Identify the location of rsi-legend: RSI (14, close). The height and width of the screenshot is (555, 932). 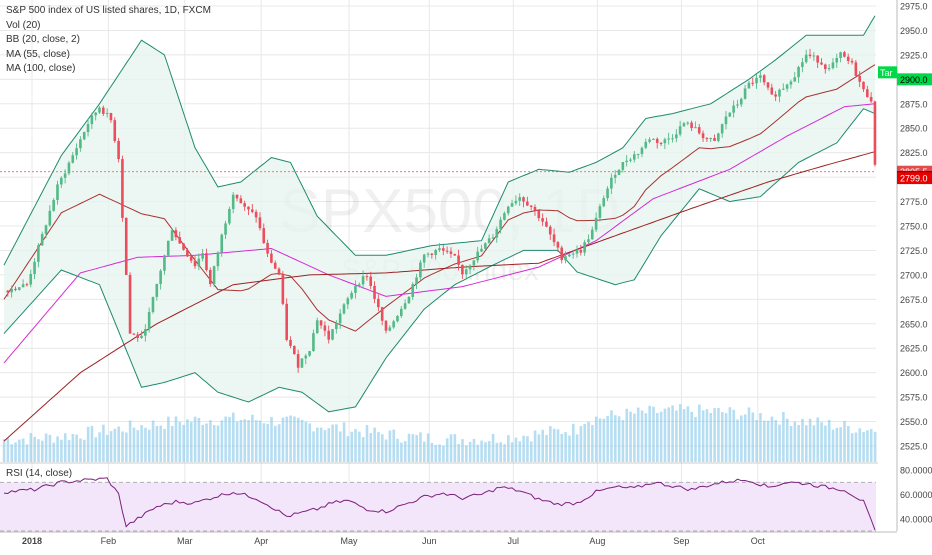
(39, 473).